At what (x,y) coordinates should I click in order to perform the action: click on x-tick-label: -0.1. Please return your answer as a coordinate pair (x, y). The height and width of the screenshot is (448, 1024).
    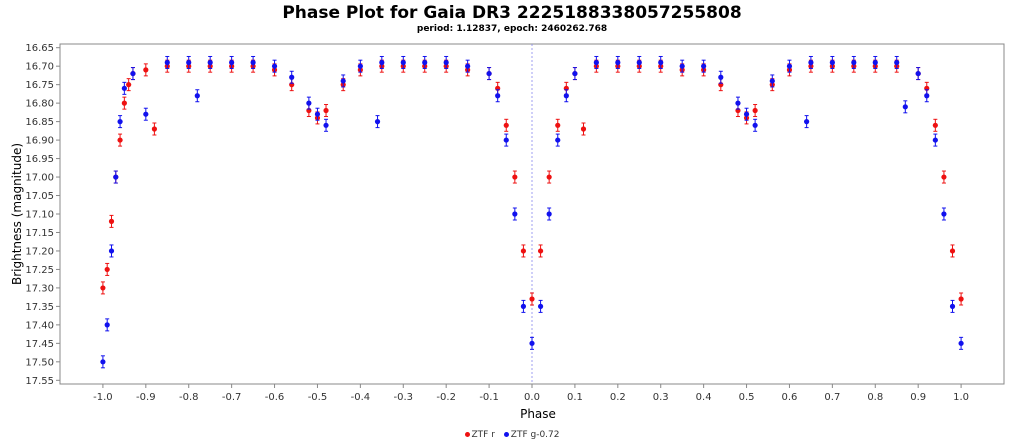
    Looking at the image, I should click on (489, 397).